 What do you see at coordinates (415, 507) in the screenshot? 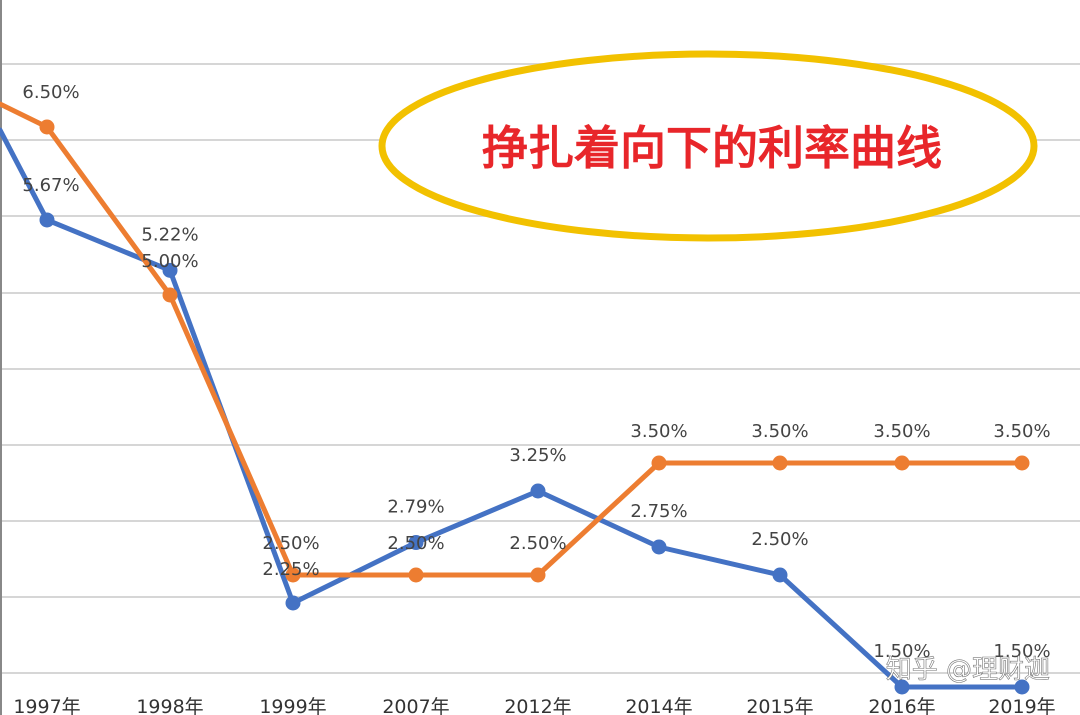
I see `data-label: 2.79%` at bounding box center [415, 507].